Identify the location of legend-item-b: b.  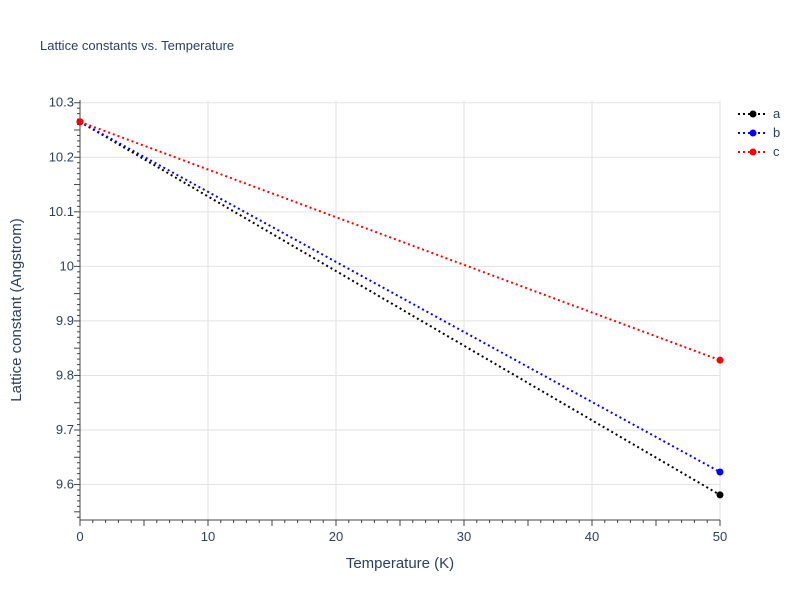
(759, 132).